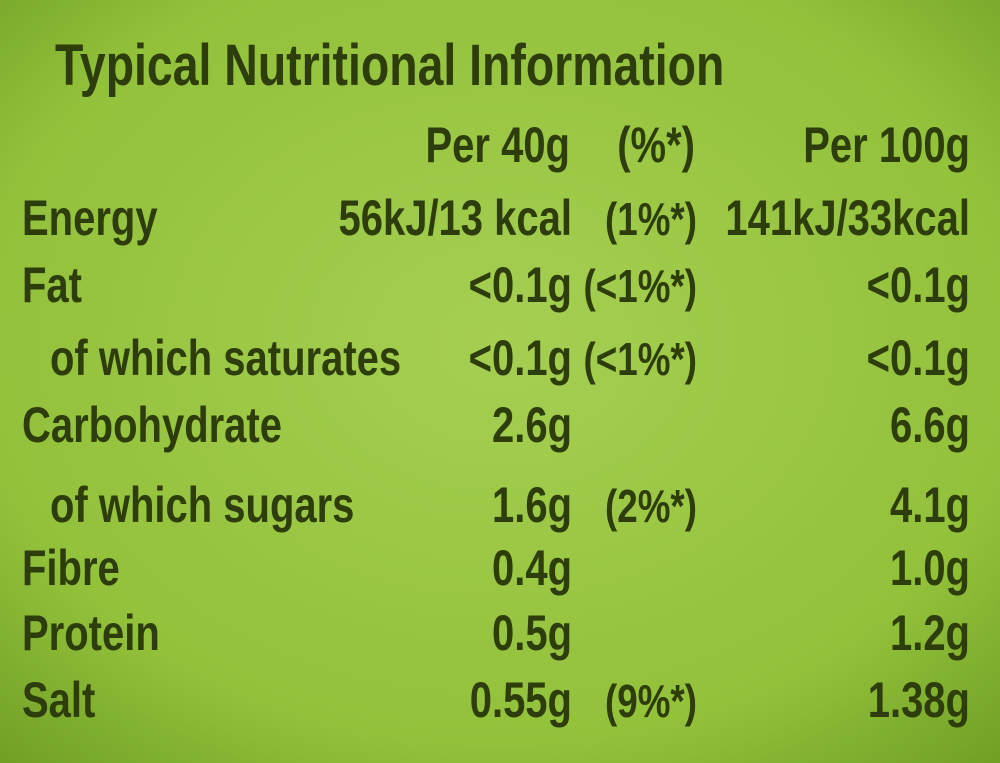  What do you see at coordinates (919, 700) in the screenshot?
I see `per-100g: 1.38g` at bounding box center [919, 700].